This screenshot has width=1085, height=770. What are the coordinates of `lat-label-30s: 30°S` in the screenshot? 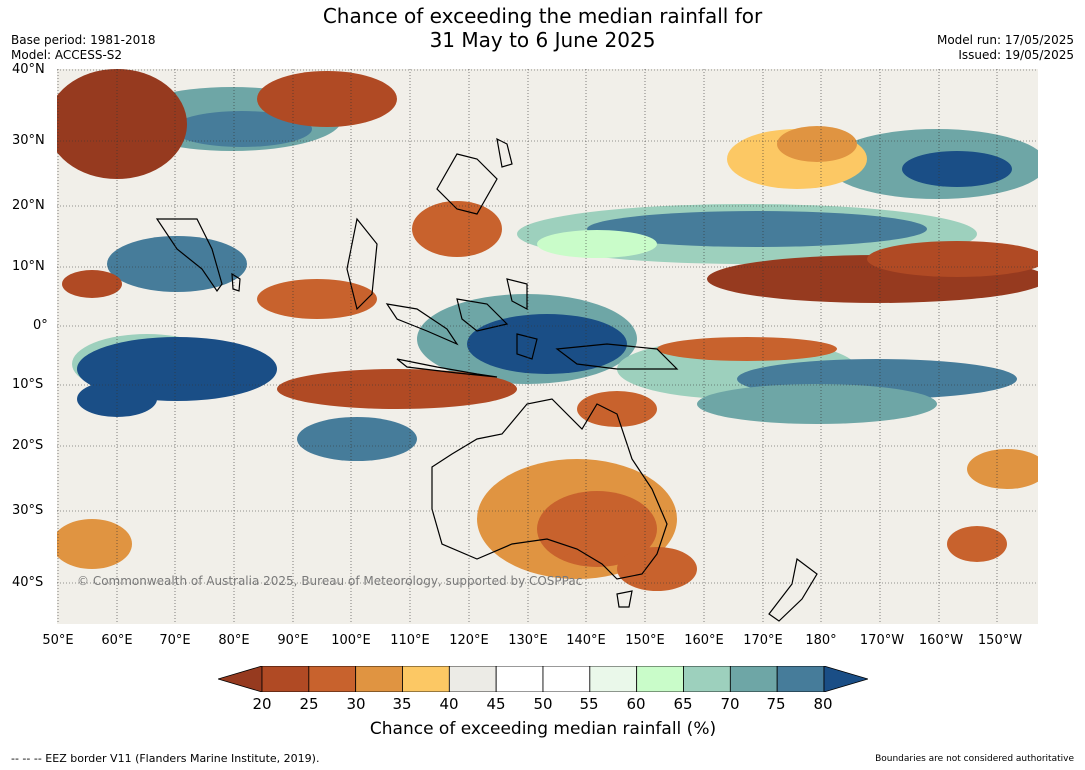 It's located at (28, 510).